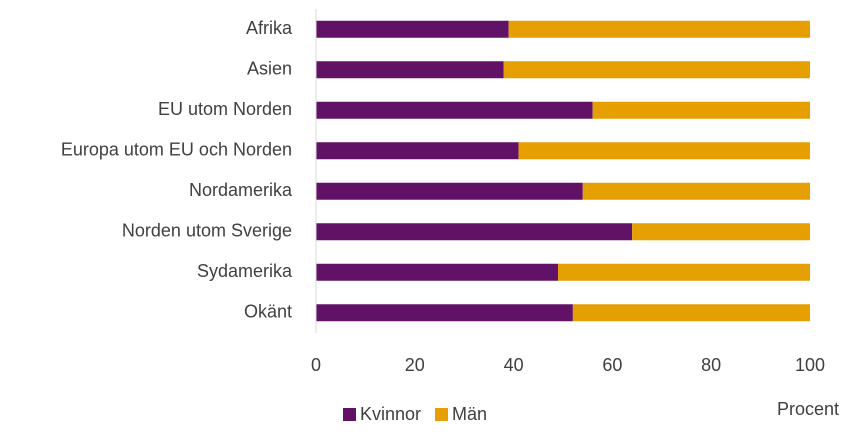  Describe the element at coordinates (415, 365) in the screenshot. I see `x-tick-label: 20` at that location.